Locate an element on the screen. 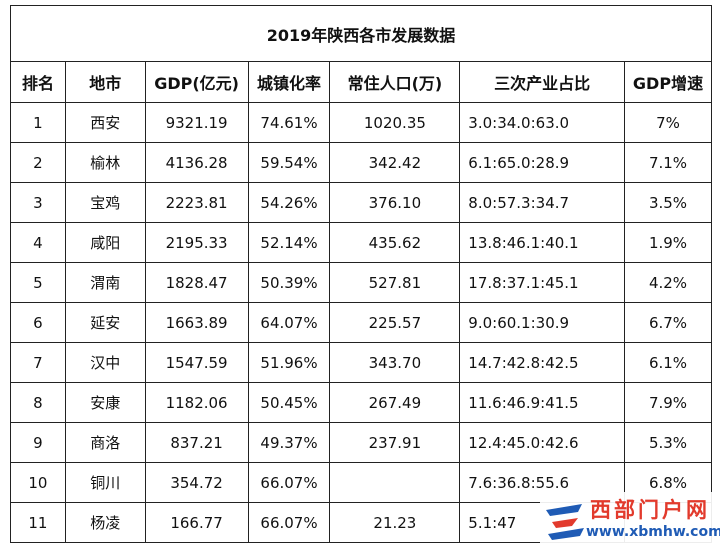 This screenshot has height=554, width=720. table-cell: 7 is located at coordinates (38, 362).